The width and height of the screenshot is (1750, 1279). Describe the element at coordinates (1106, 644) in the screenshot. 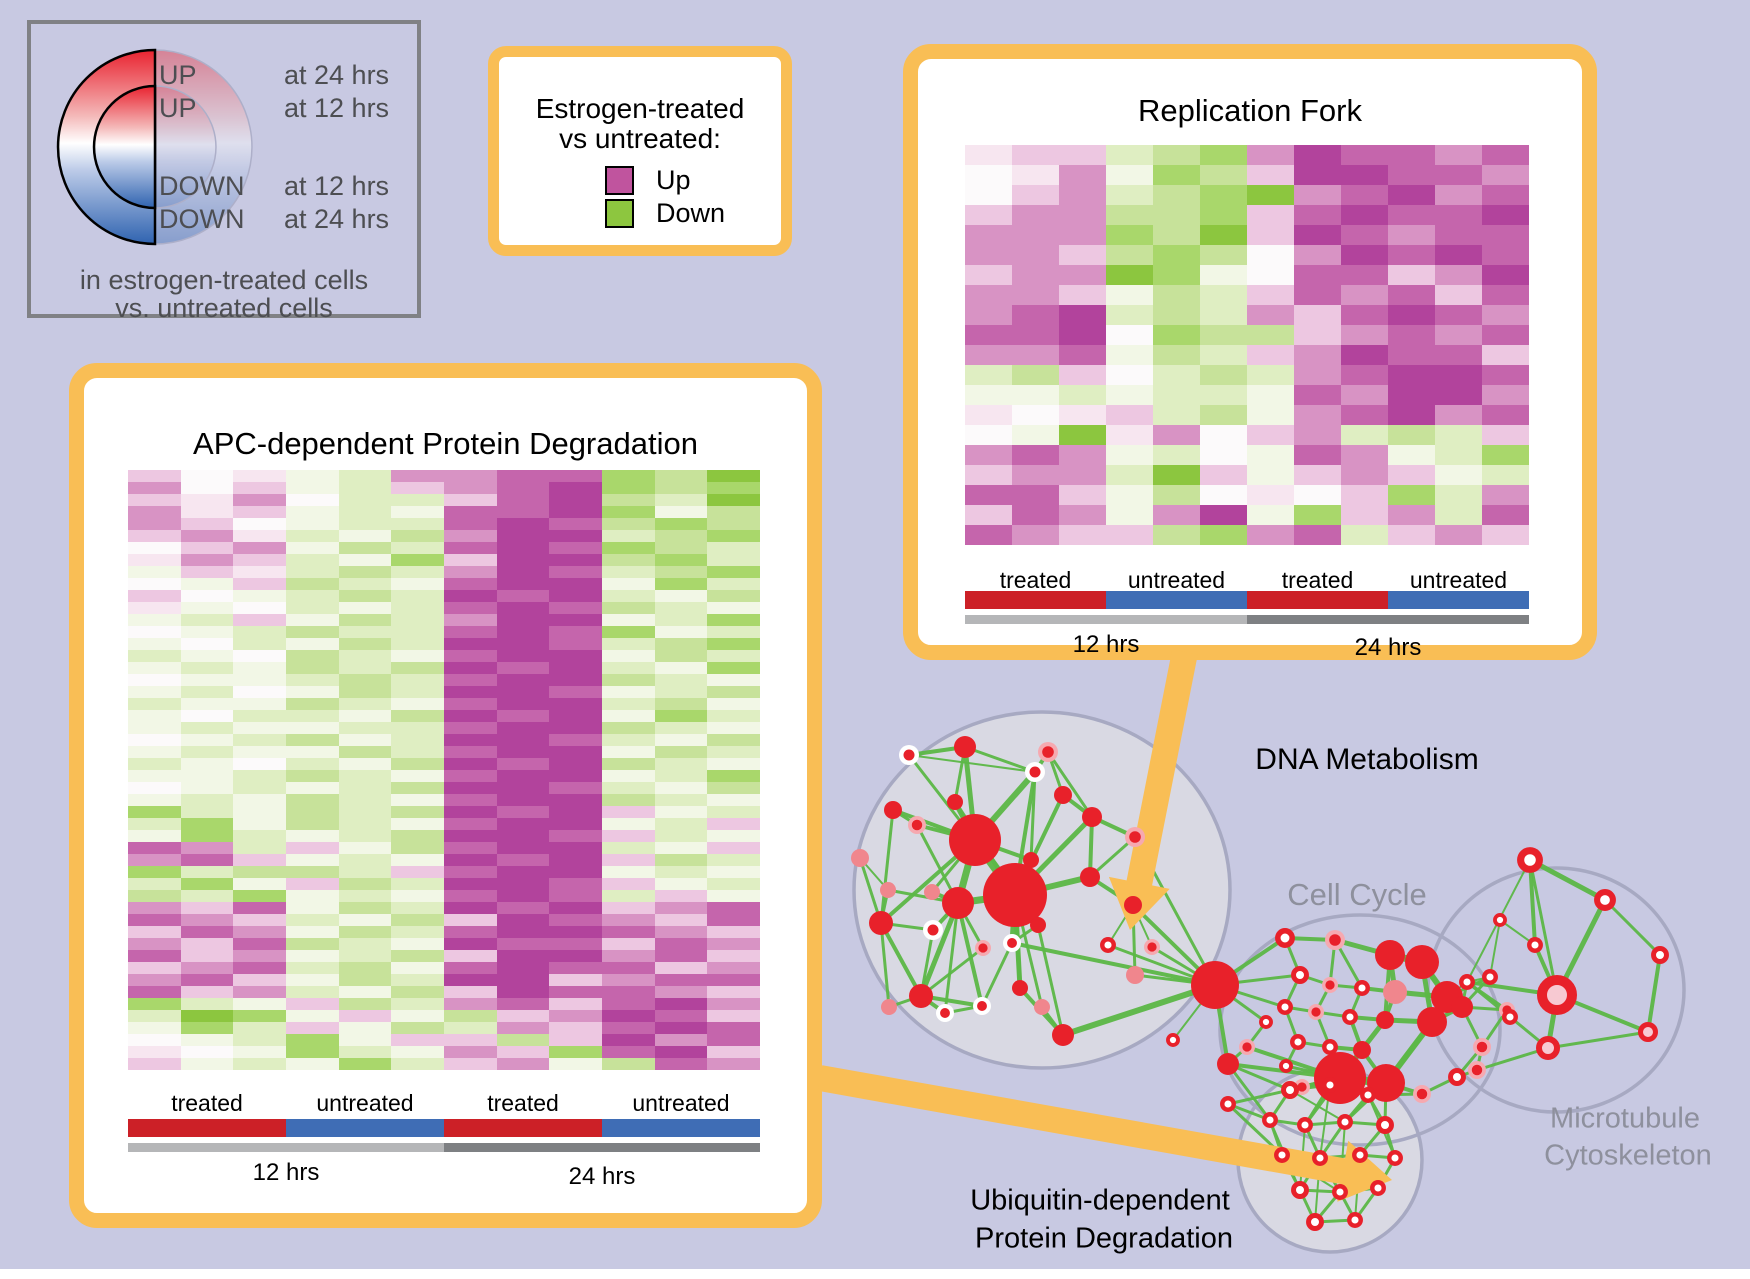

I see `rf-12hrs-label: 12 hrs` at that location.